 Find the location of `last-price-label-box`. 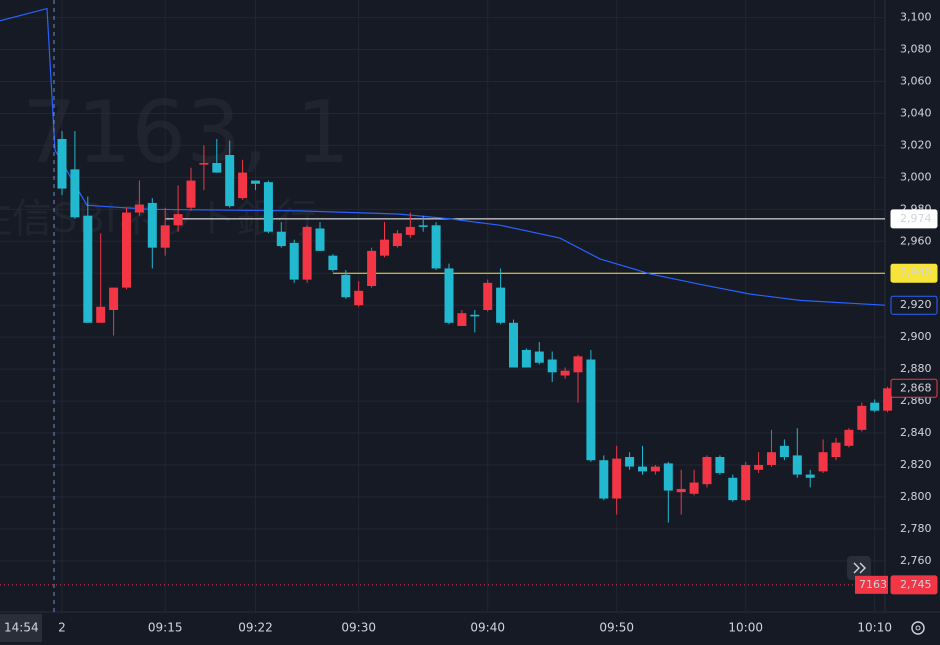

last-price-label-box is located at coordinates (914, 388).